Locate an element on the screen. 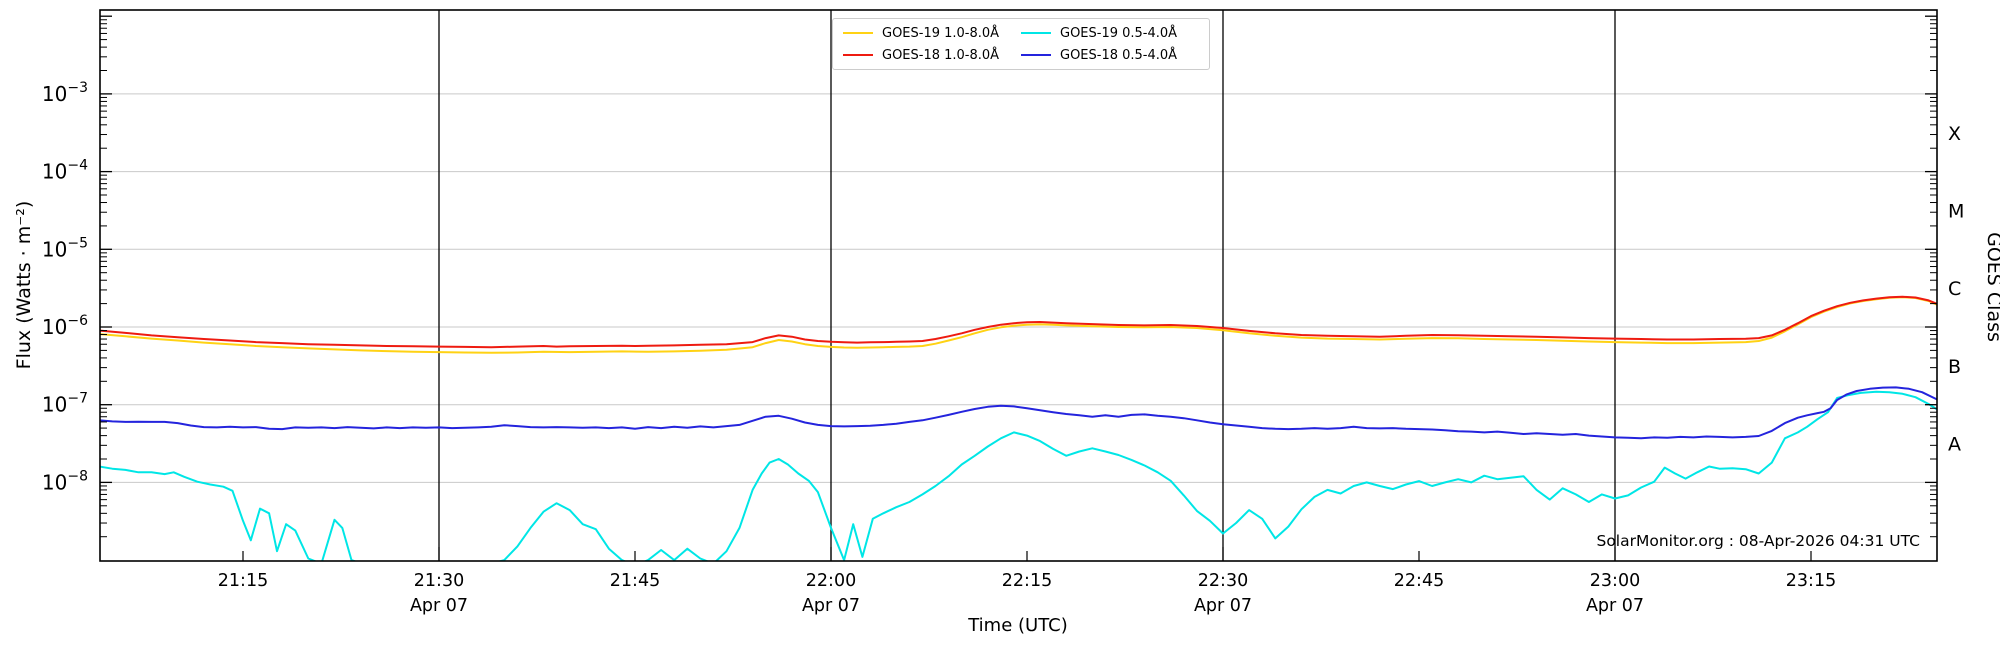 This screenshot has width=2000, height=650. x-tick-label: 22:15 is located at coordinates (1027, 581).